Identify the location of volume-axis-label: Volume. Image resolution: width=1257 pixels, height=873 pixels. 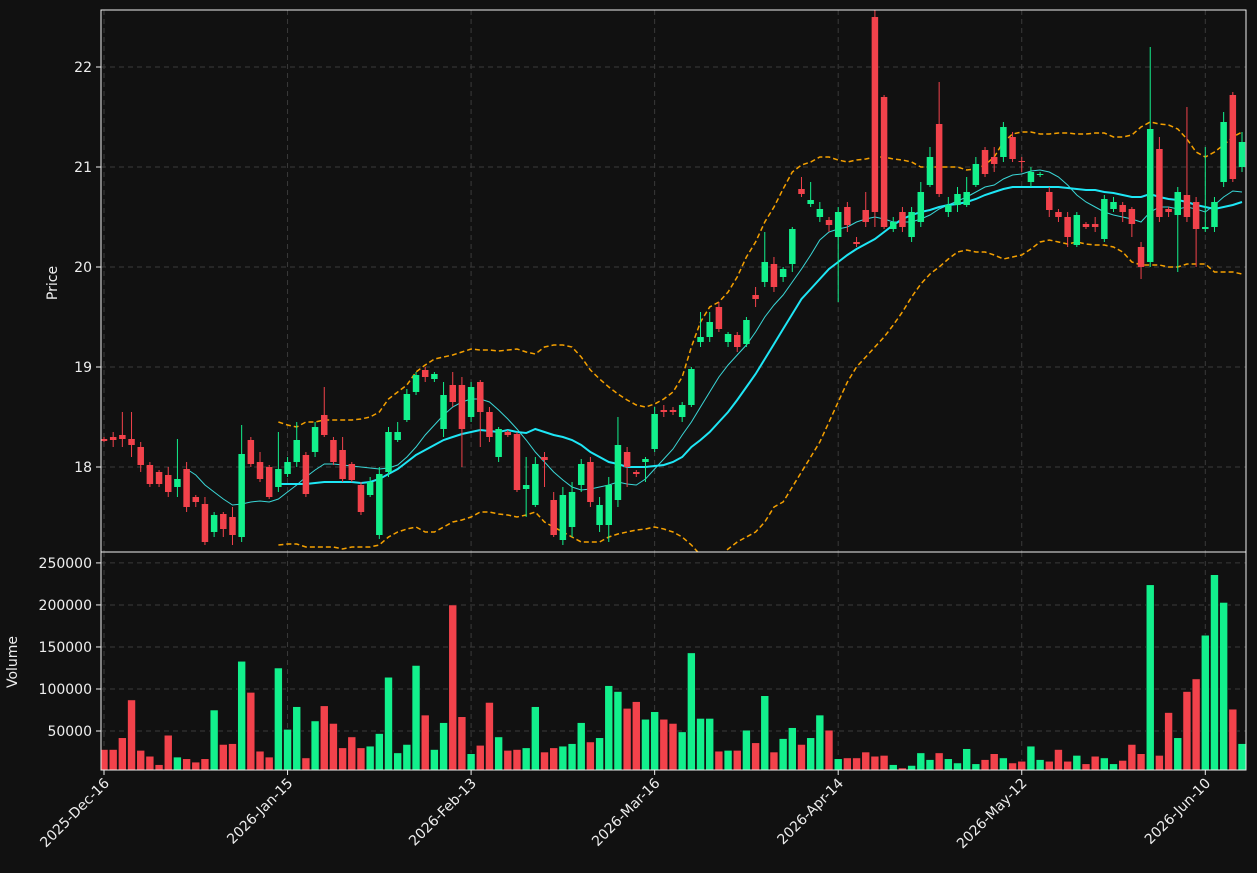
(13, 662).